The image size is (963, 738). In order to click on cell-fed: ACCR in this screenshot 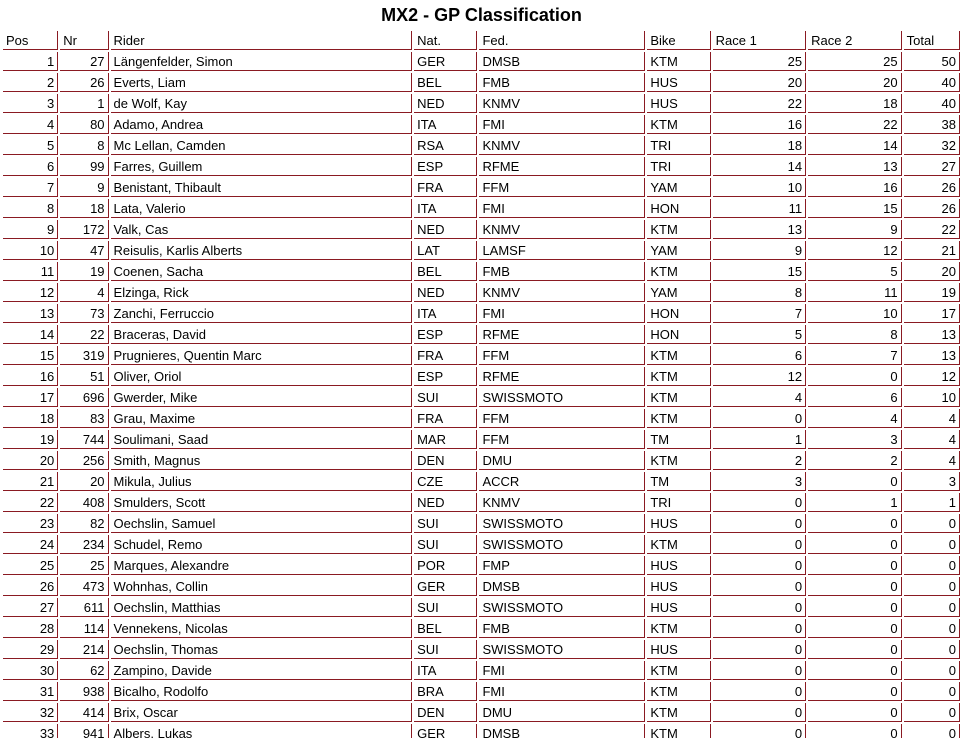, I will do `click(562, 481)`.